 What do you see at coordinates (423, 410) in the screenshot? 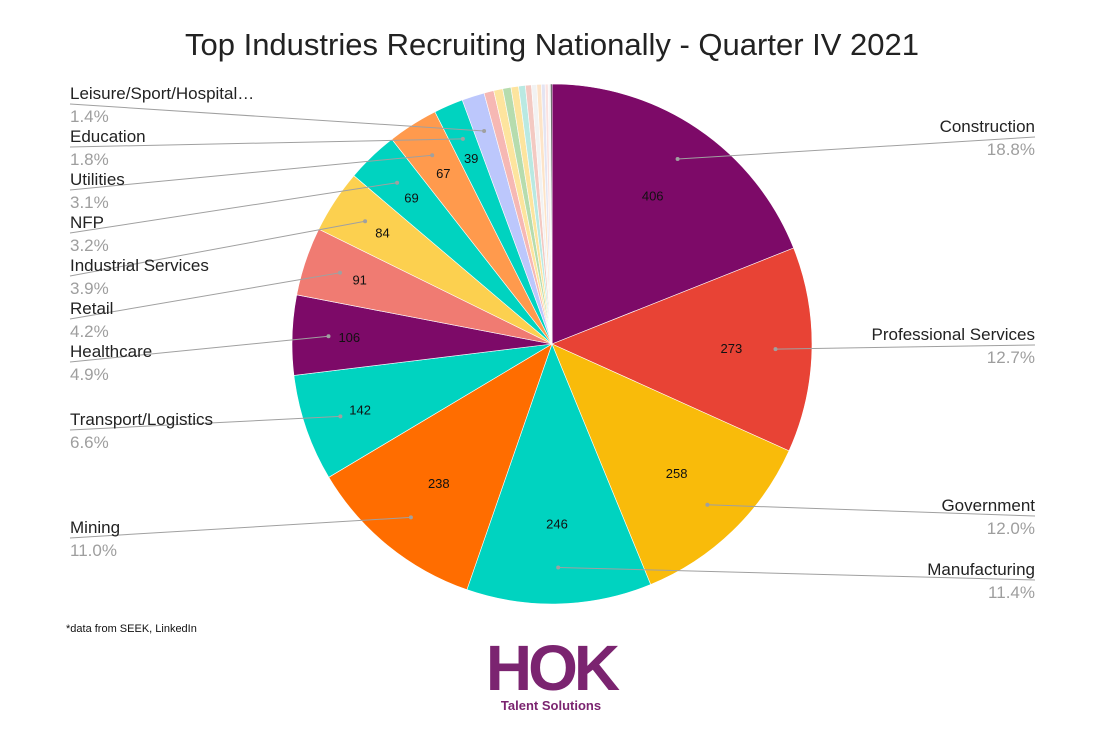
I see `pie-slice-transport-logistics` at bounding box center [423, 410].